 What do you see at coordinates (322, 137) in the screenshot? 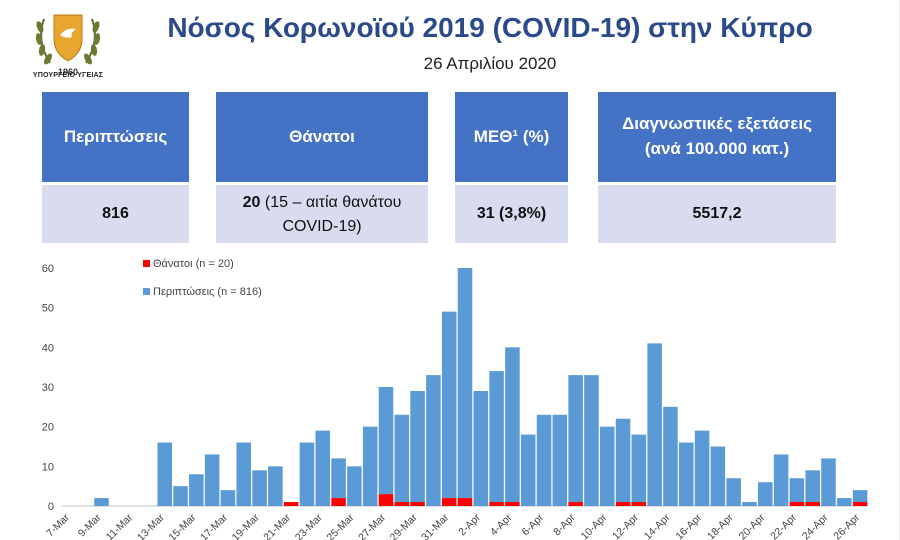
I see `deaths-card-label: Θάνατοι` at bounding box center [322, 137].